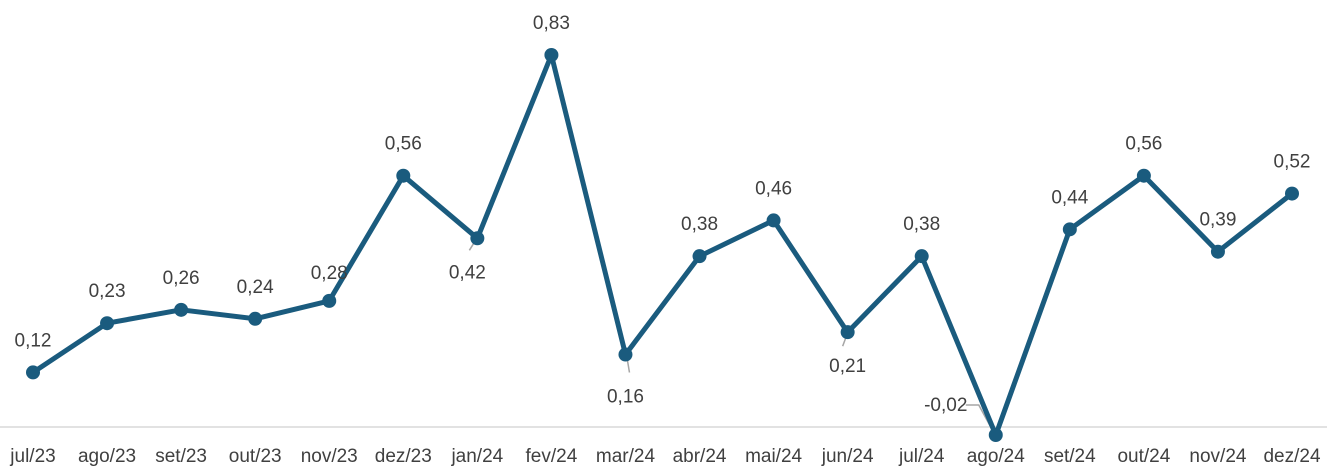 The image size is (1327, 470). Describe the element at coordinates (329, 273) in the screenshot. I see `data-label-nov-23: 0,28` at that location.